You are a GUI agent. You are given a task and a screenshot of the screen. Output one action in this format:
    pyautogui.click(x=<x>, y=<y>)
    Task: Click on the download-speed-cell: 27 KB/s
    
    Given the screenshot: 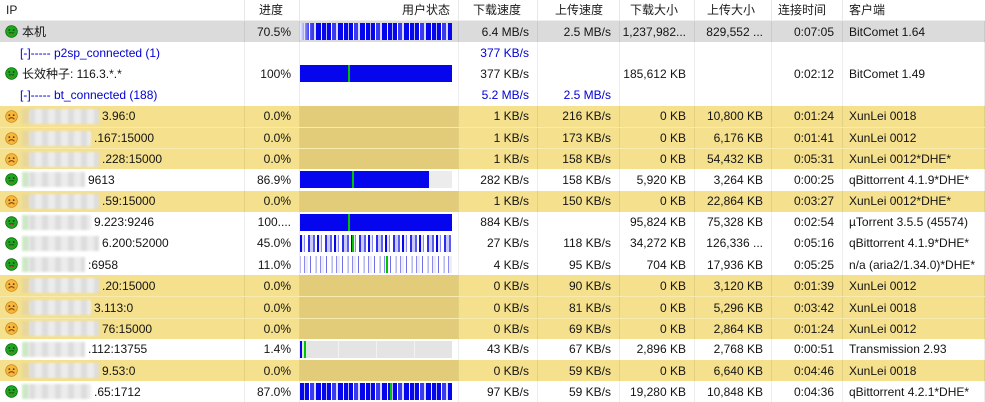 What is the action you would take?
    pyautogui.click(x=498, y=243)
    